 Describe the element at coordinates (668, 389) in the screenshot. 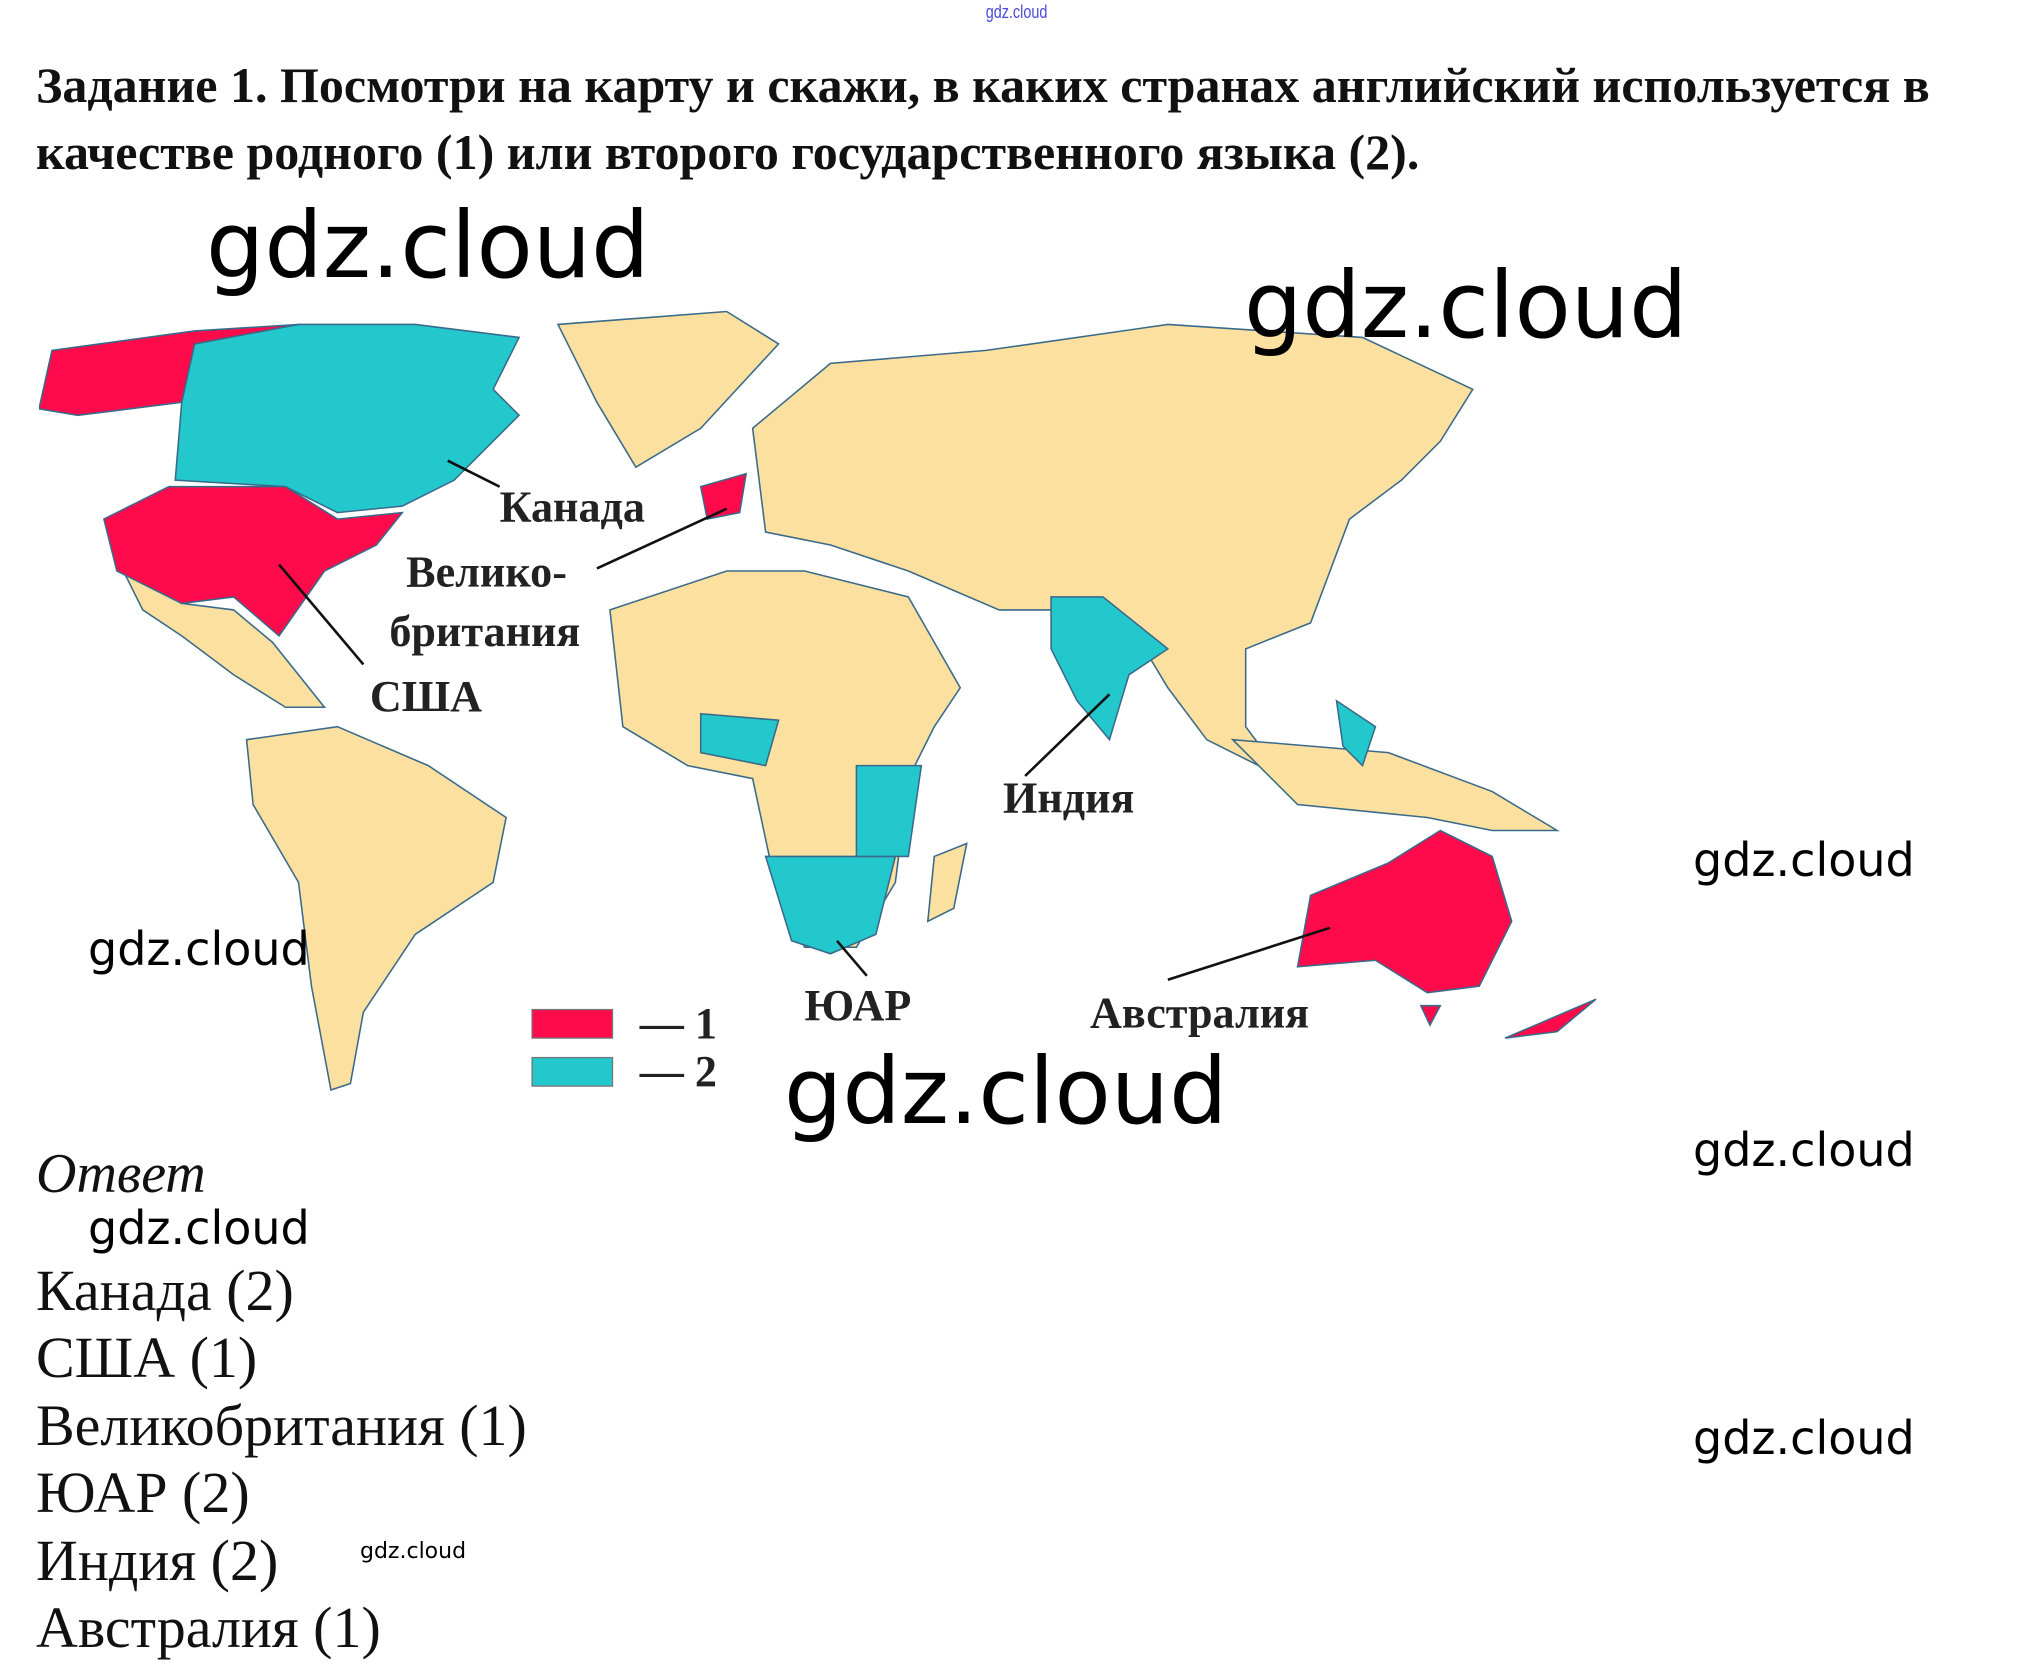

I see `map-greenland` at that location.